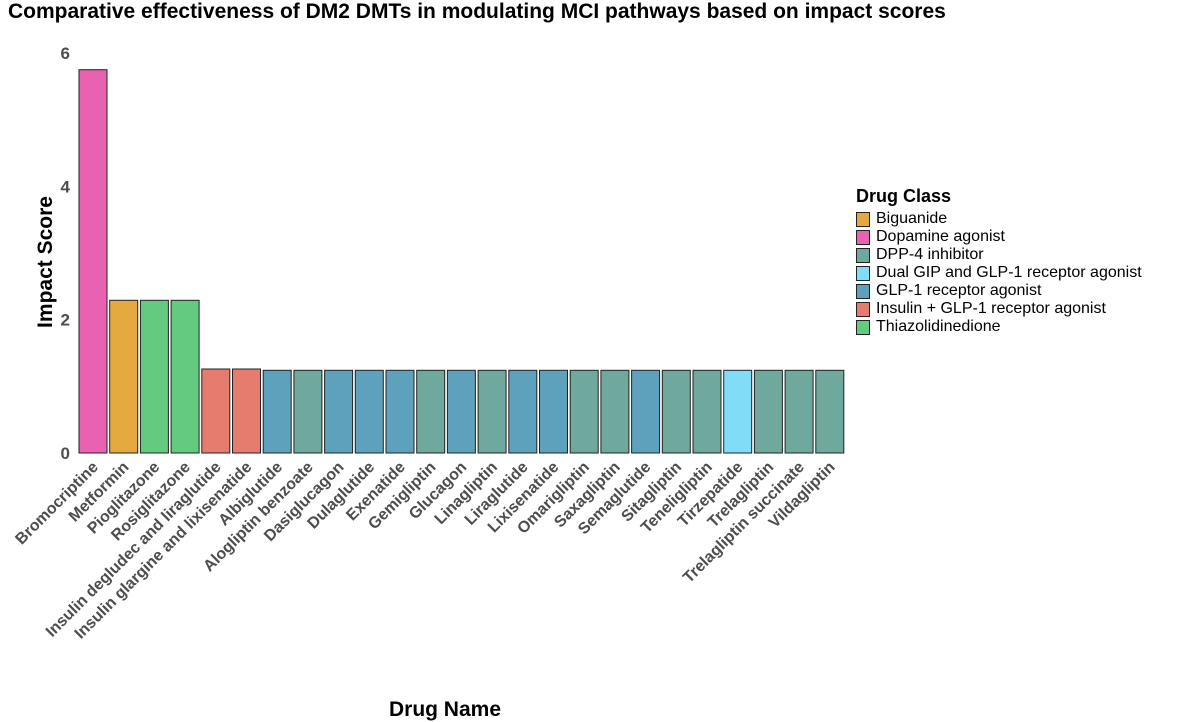  I want to click on x-axis-title: Drug Name, so click(445, 709).